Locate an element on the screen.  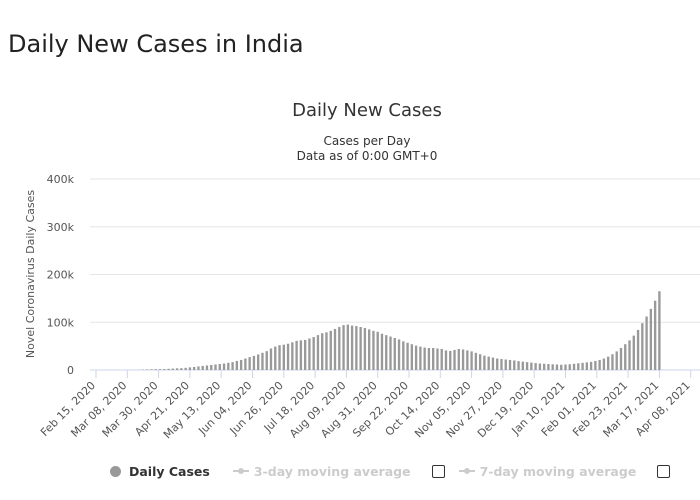
y-axis-label: Novel Coronavirus Daily Cases is located at coordinates (30, 274).